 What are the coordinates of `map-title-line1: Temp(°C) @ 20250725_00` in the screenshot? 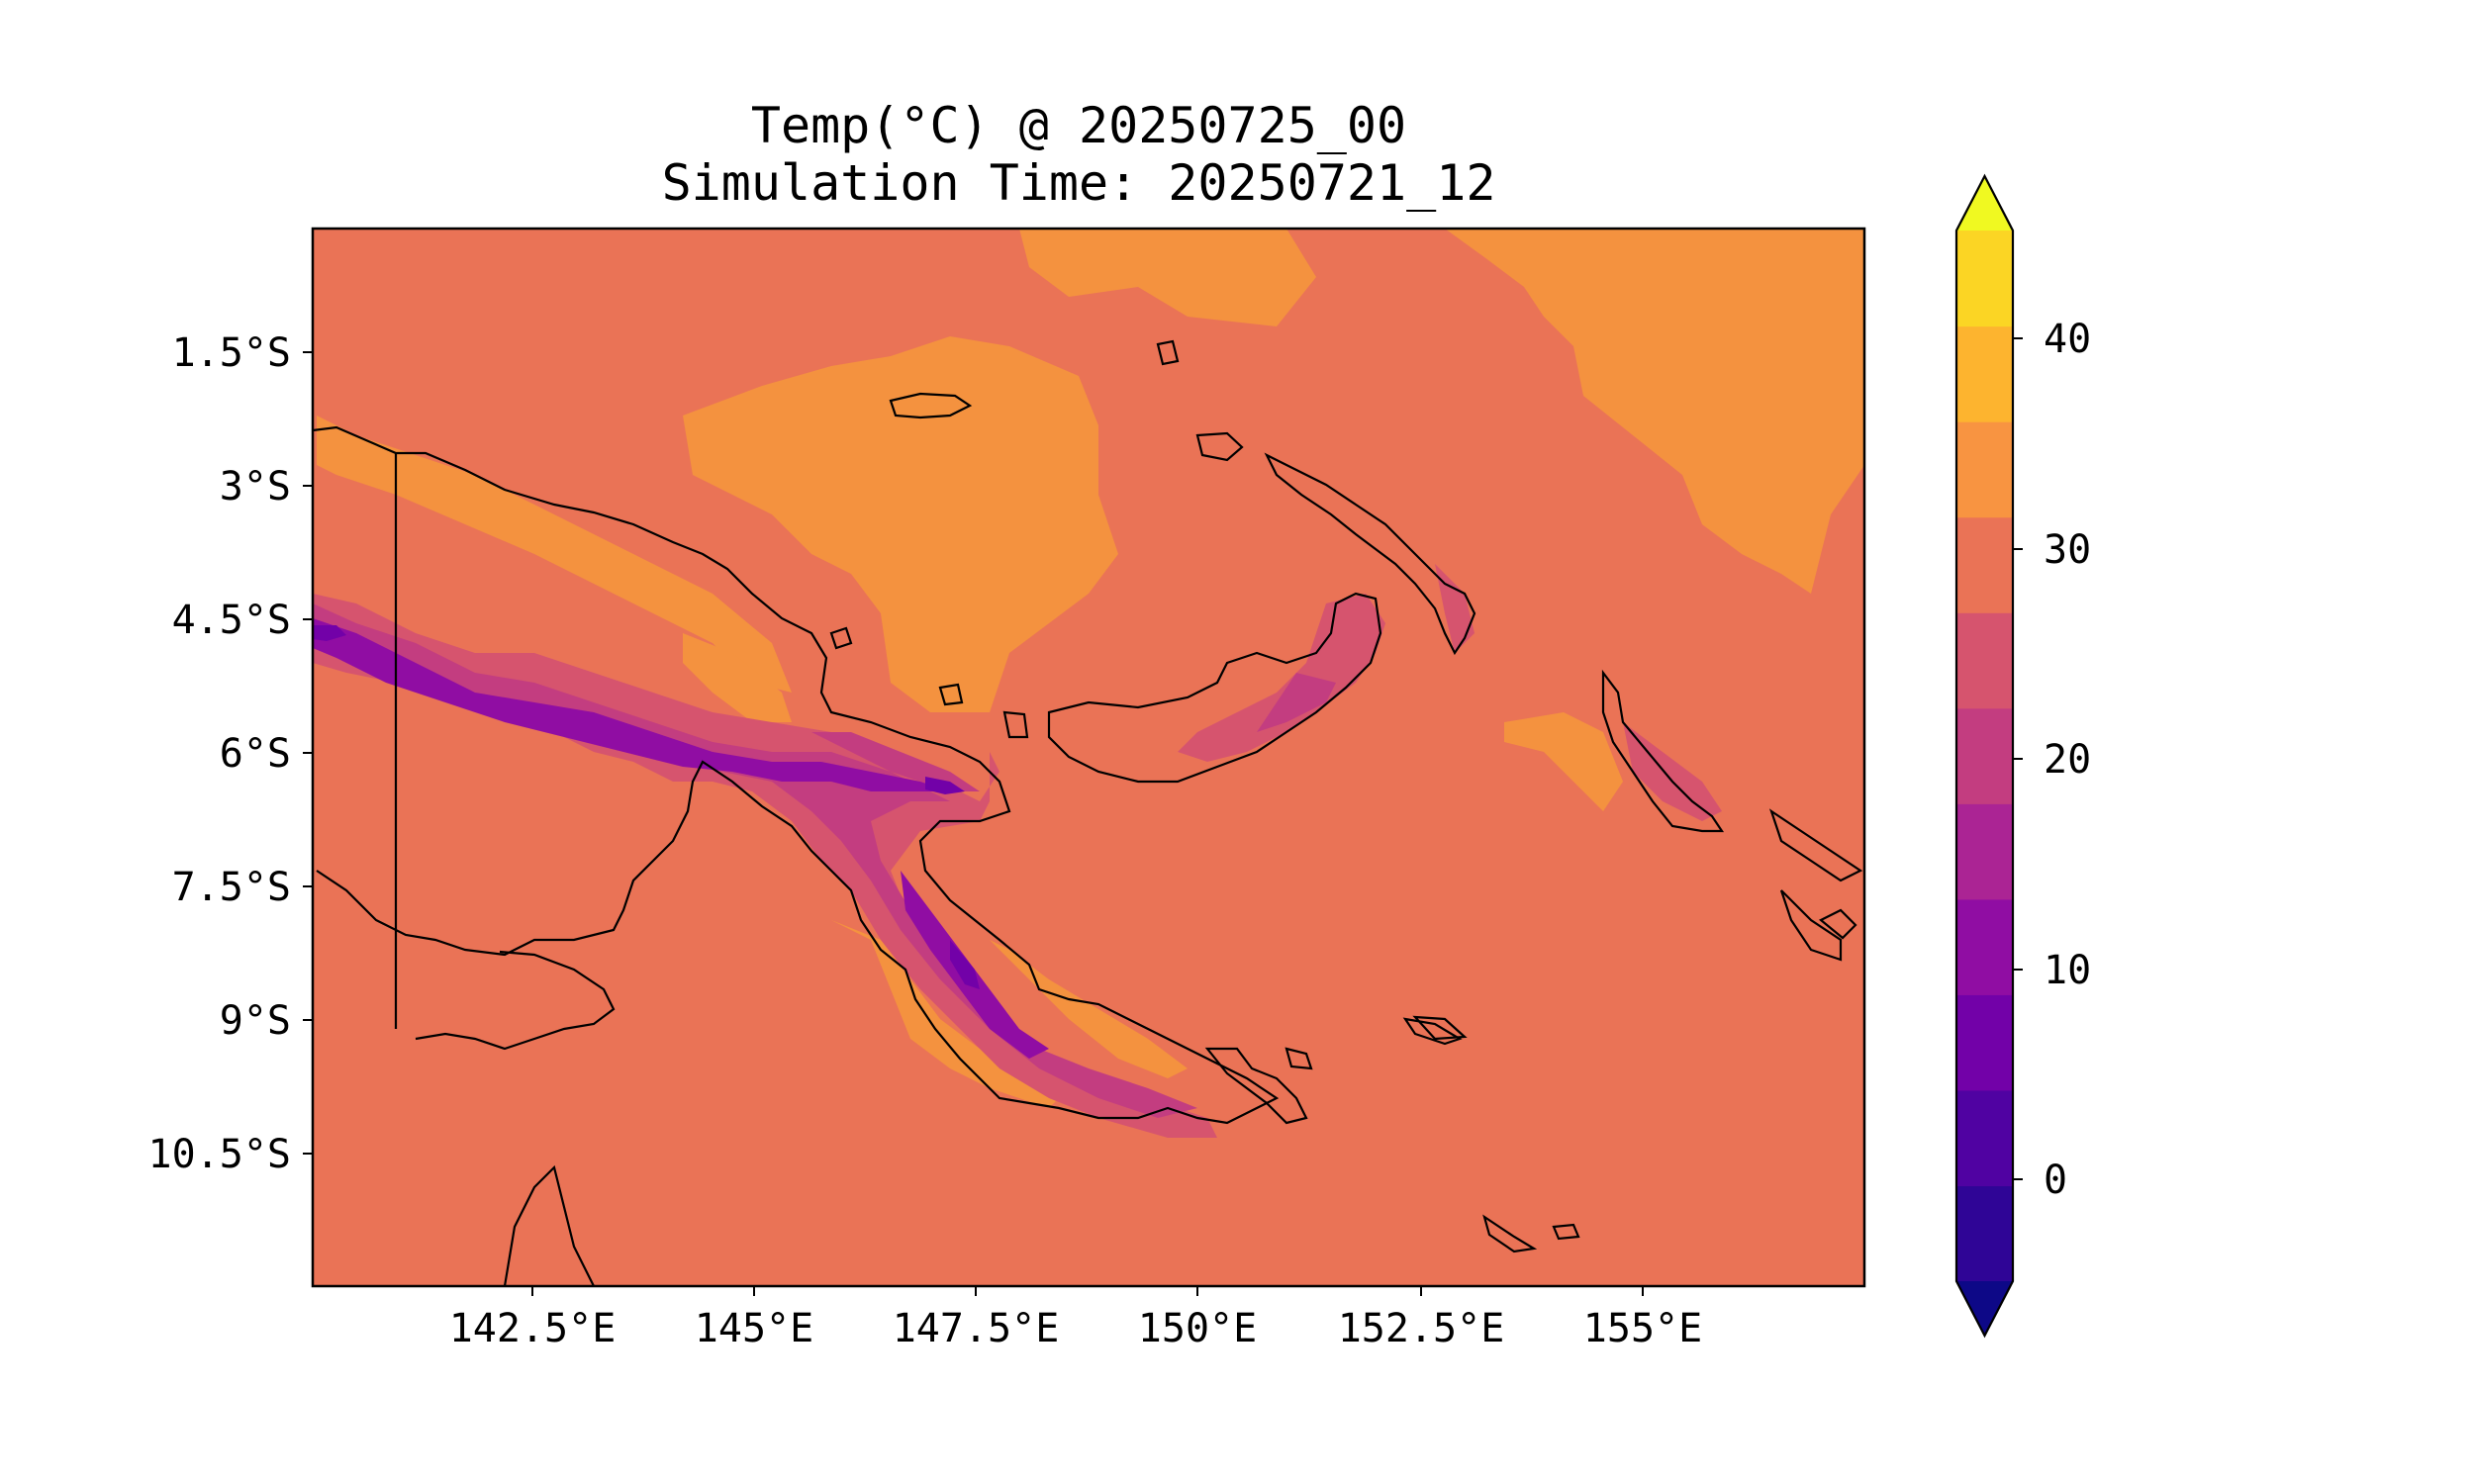 It's located at (1078, 125).